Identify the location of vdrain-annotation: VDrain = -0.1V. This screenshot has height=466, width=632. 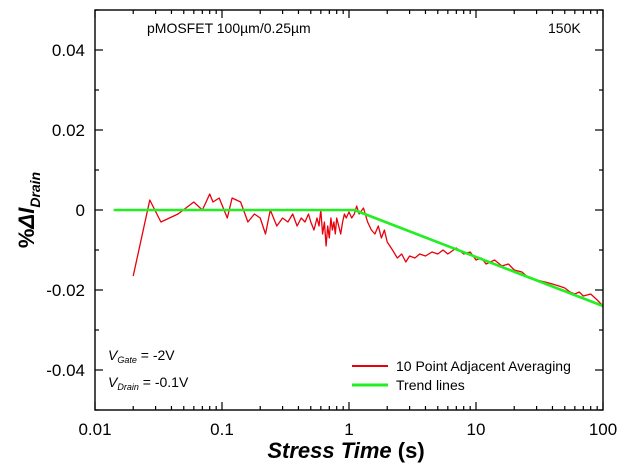
(148, 383).